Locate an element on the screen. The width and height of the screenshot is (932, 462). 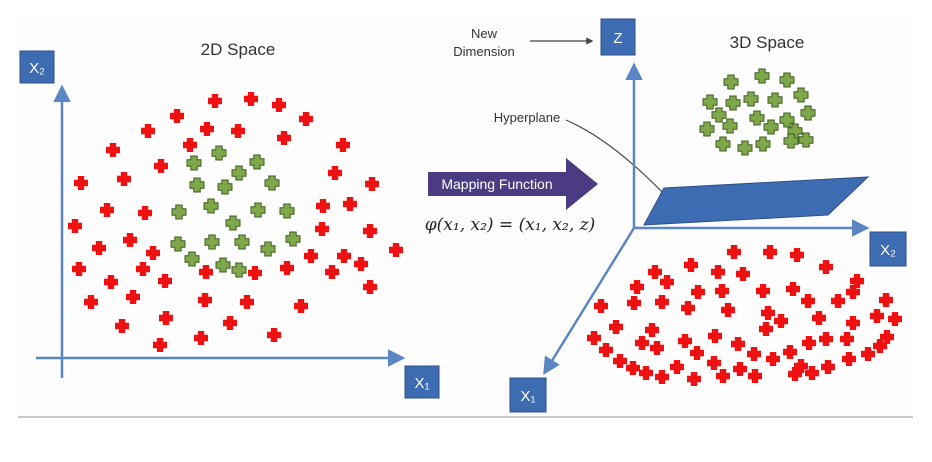
new-dimension-line1: New is located at coordinates (484, 33).